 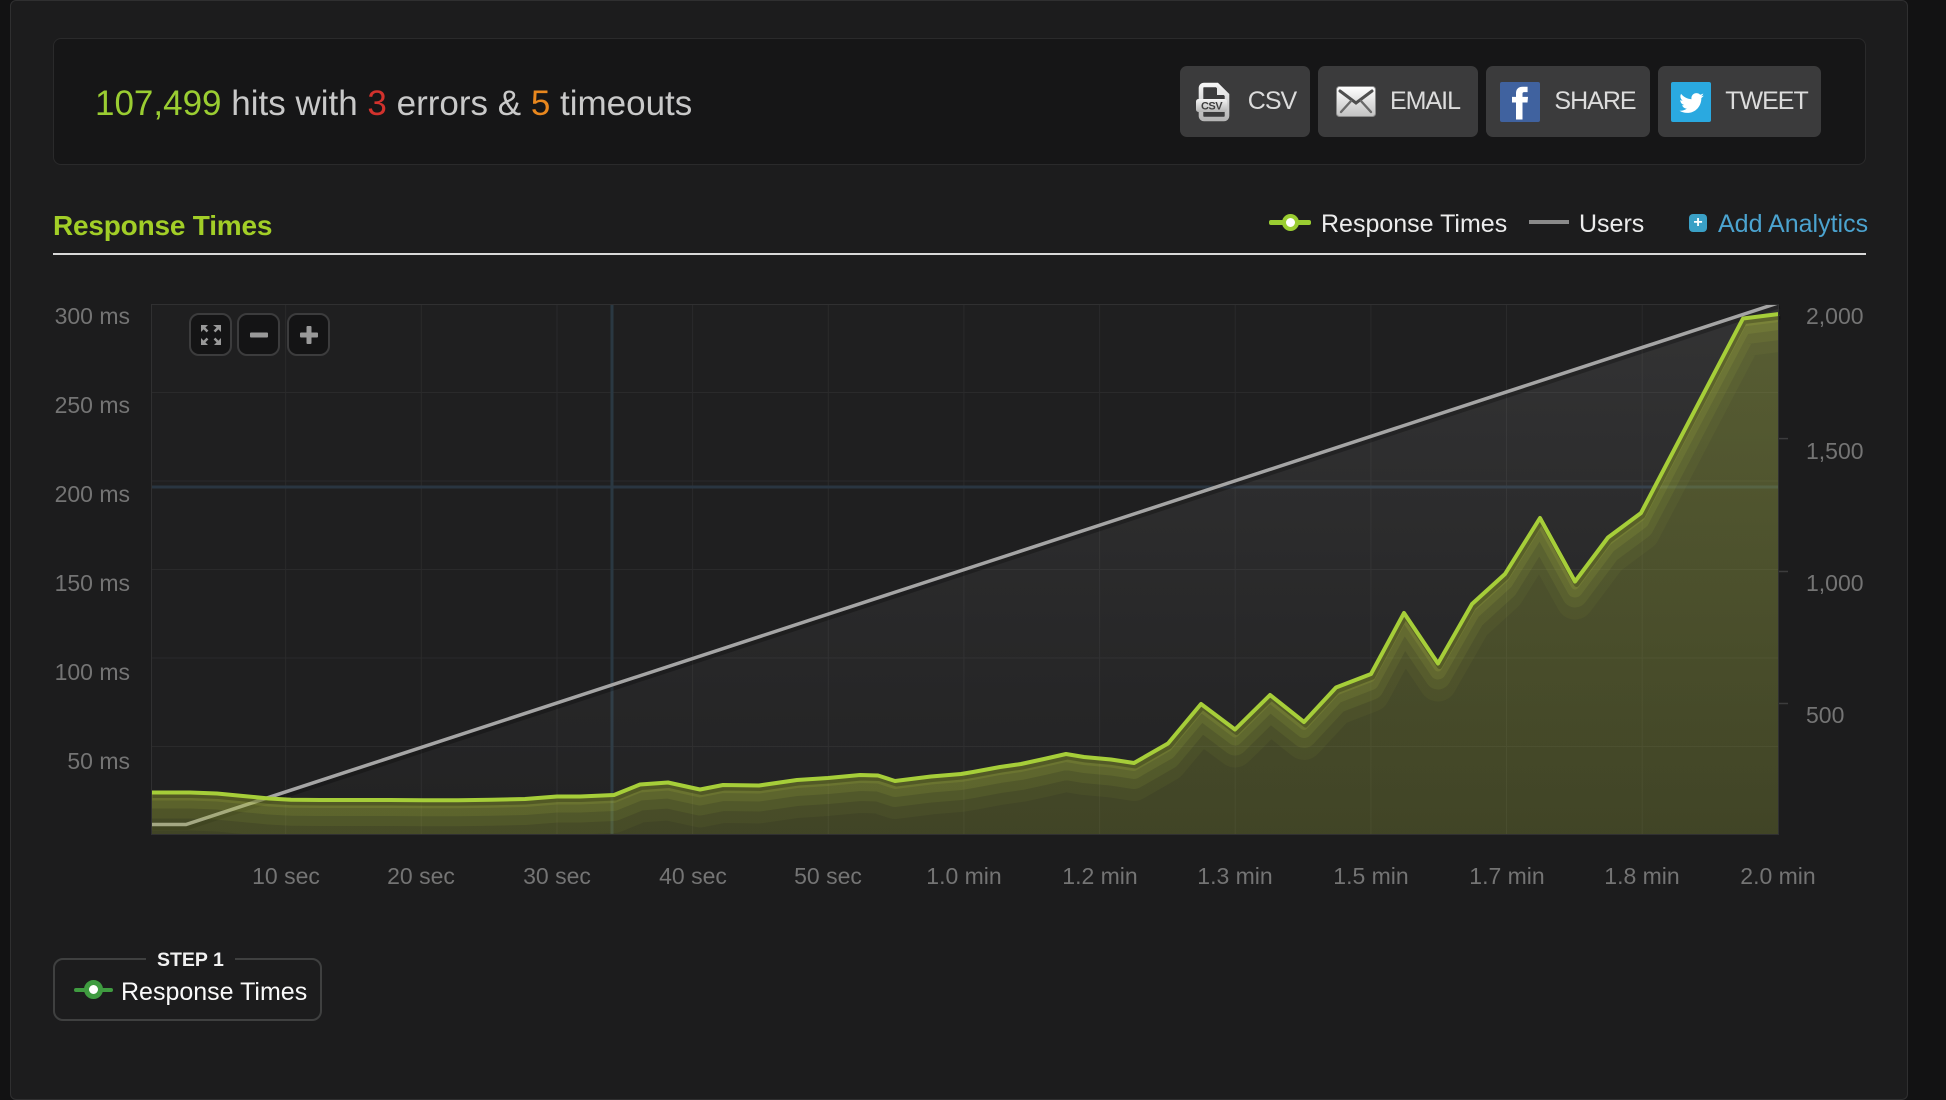 I want to click on svg-text: CSV, so click(x=1212, y=106).